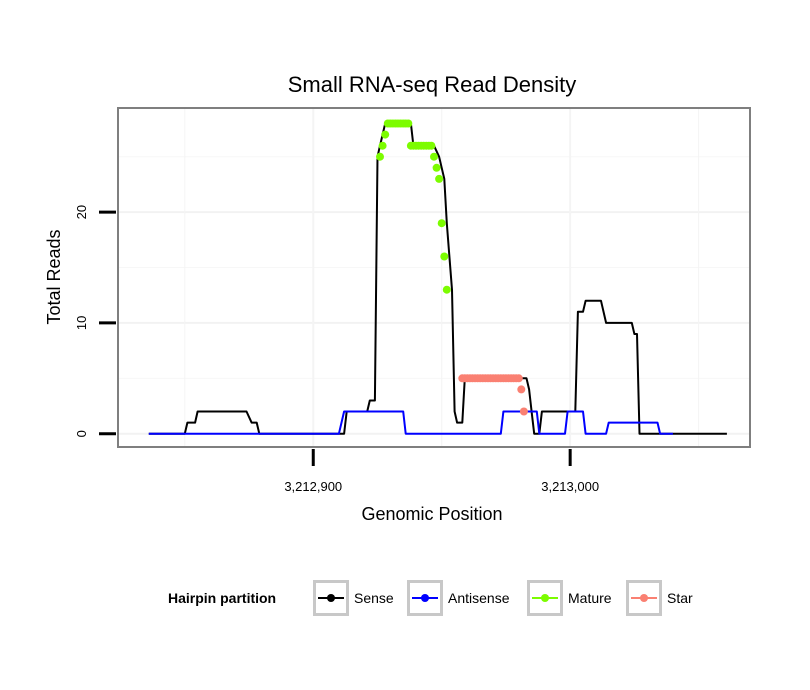 The height and width of the screenshot is (690, 810). Describe the element at coordinates (81, 323) in the screenshot. I see `y-tick-label: 10` at that location.